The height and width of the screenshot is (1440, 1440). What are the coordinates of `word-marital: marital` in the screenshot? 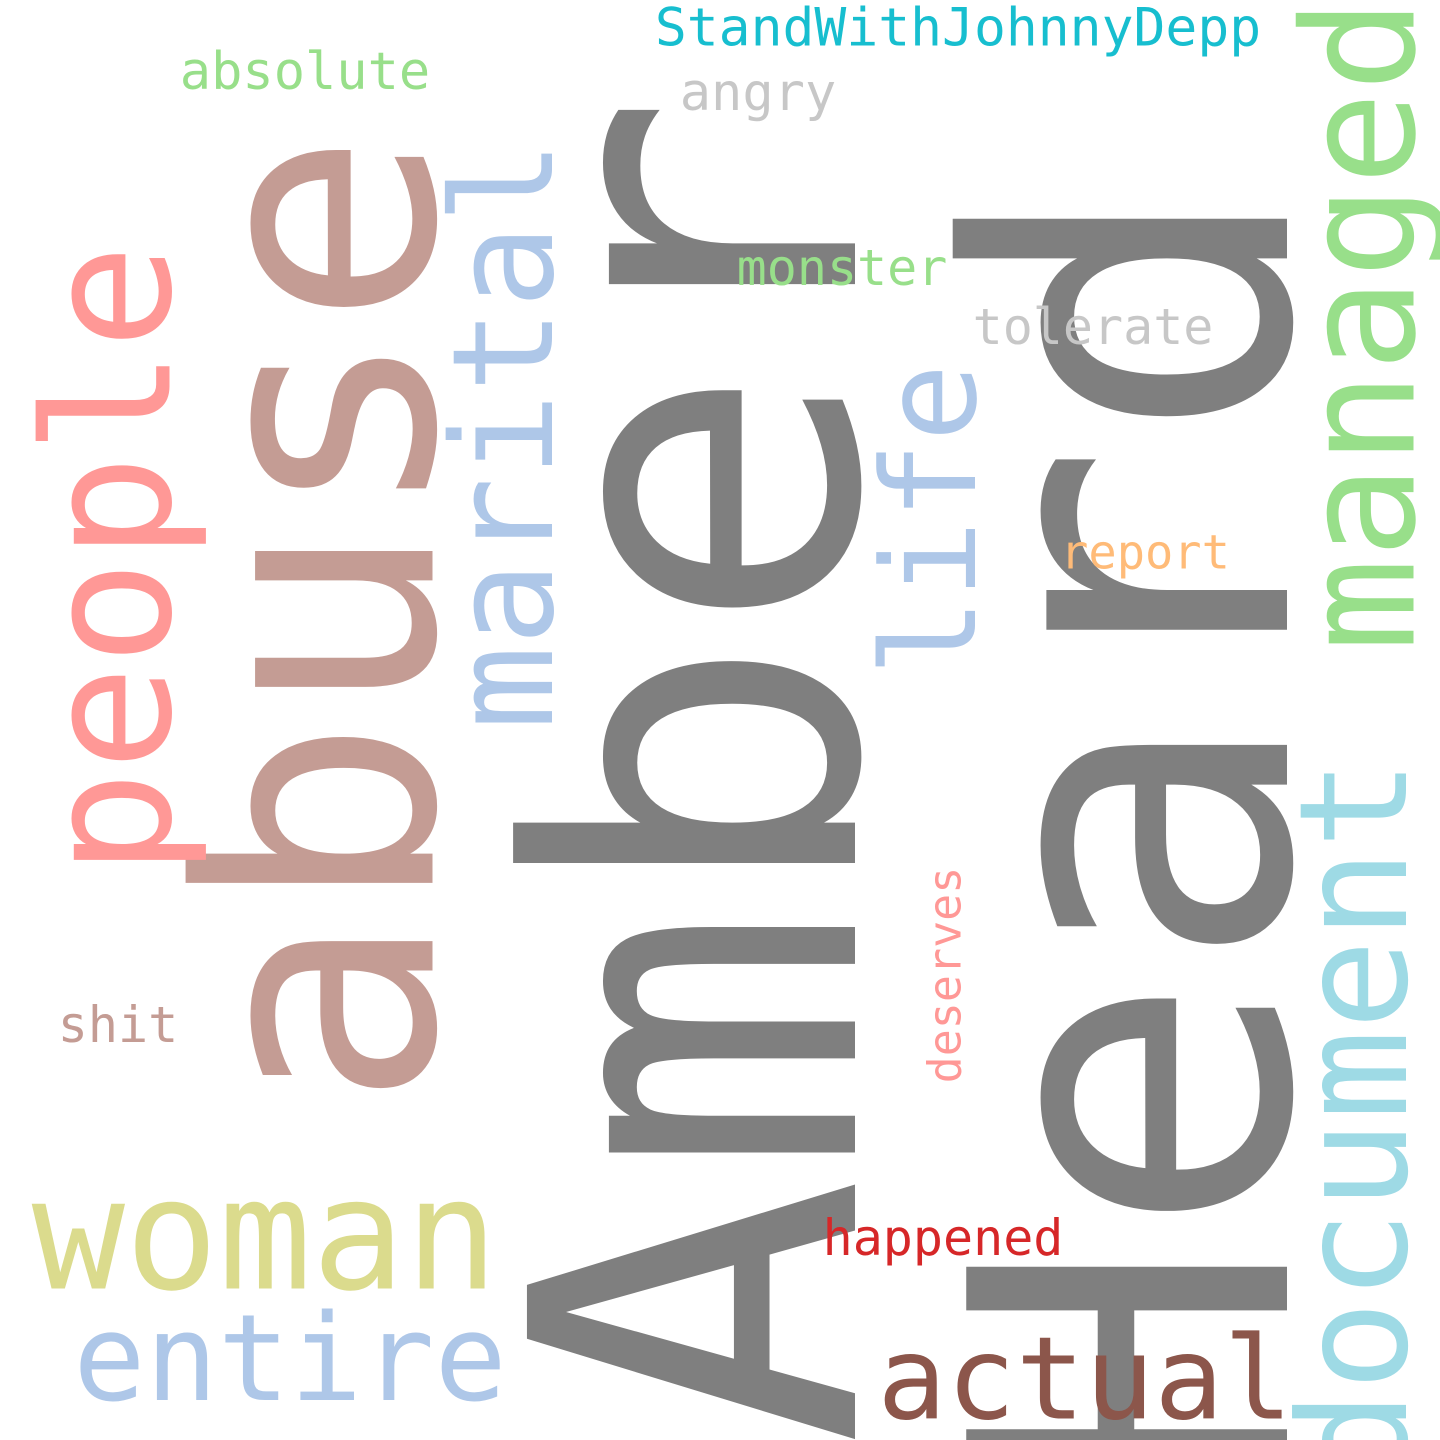 It's located at (504, 435).